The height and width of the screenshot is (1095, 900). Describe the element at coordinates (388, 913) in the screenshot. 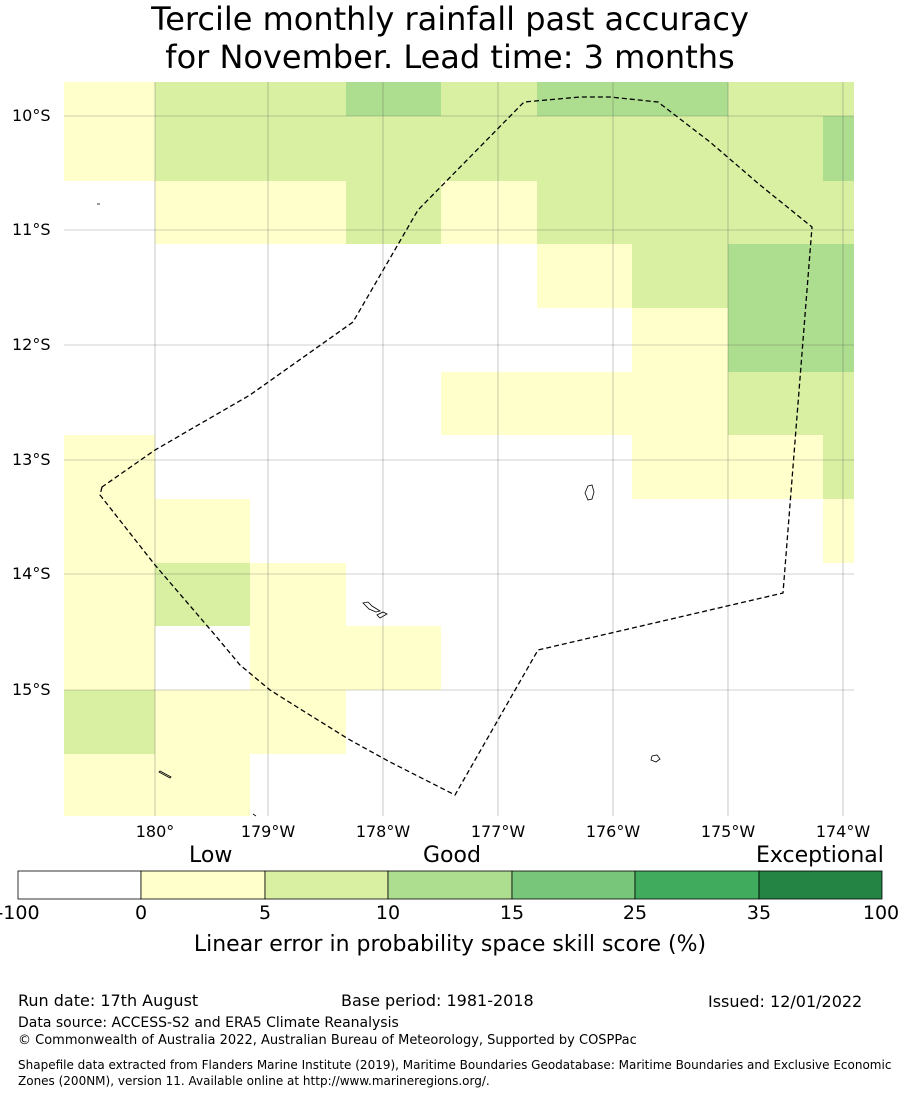

I see `colorbar-tick-label: 10` at that location.